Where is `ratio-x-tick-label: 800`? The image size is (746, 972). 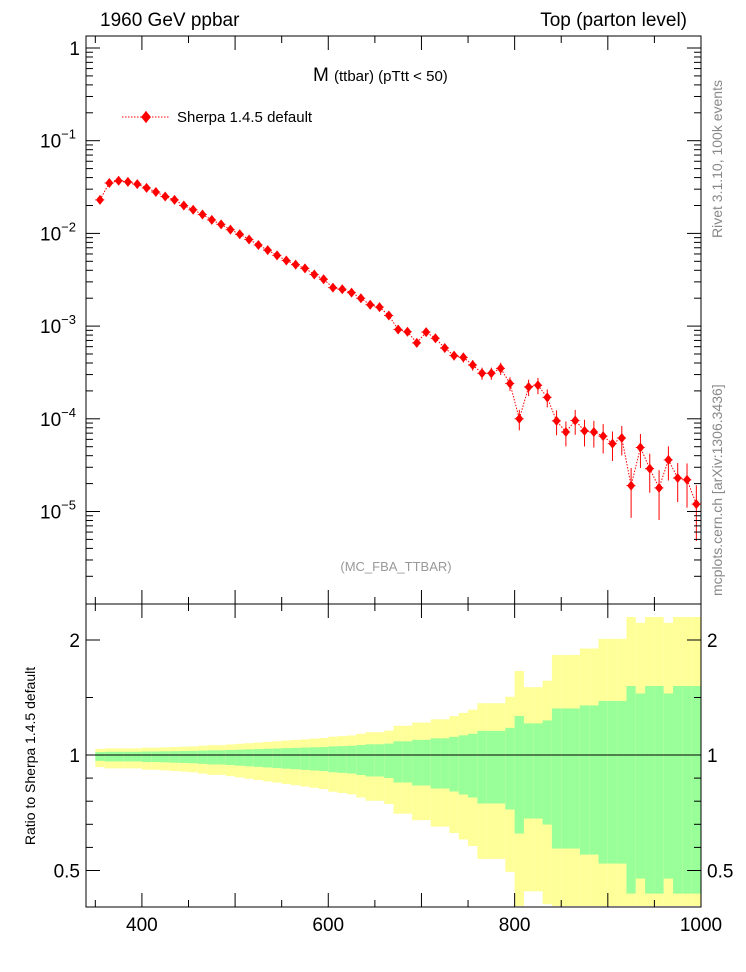
ratio-x-tick-label: 800 is located at coordinates (515, 925).